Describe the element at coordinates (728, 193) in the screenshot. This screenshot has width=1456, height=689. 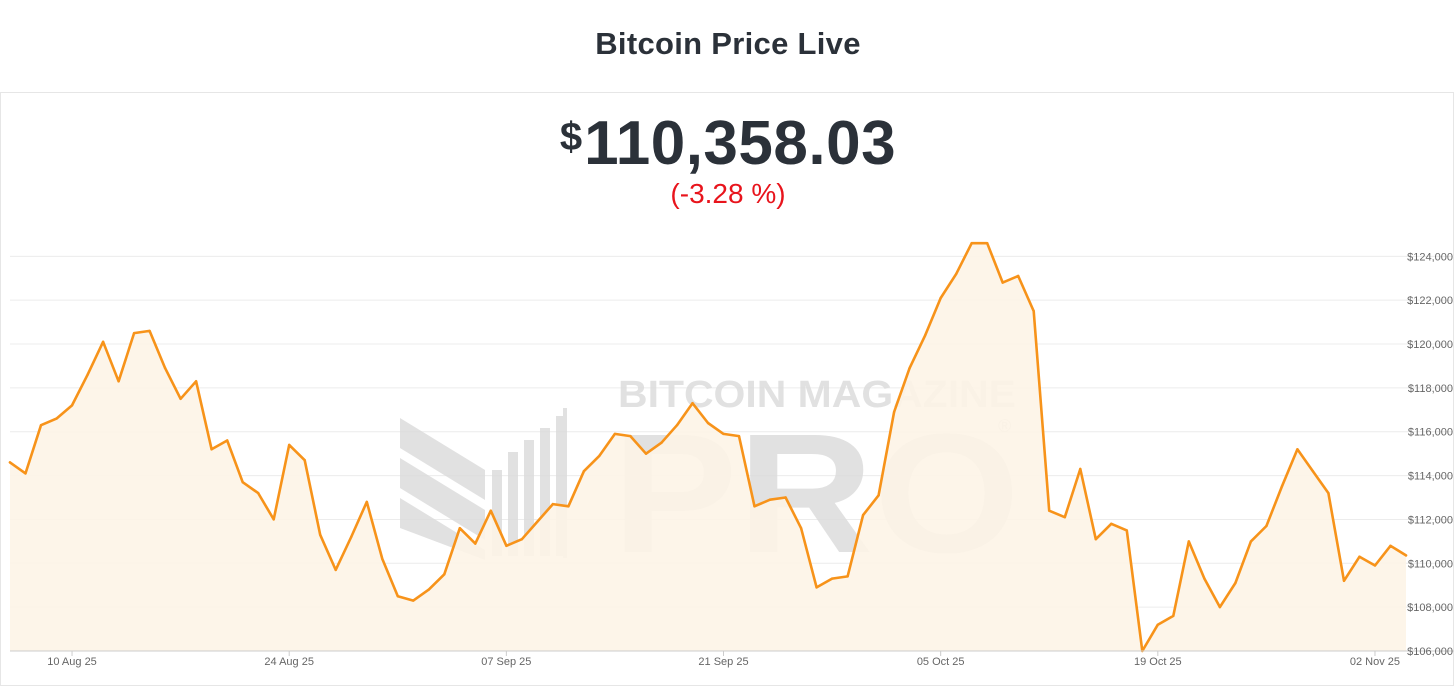
I see `price-change: (-3.28 %)` at that location.